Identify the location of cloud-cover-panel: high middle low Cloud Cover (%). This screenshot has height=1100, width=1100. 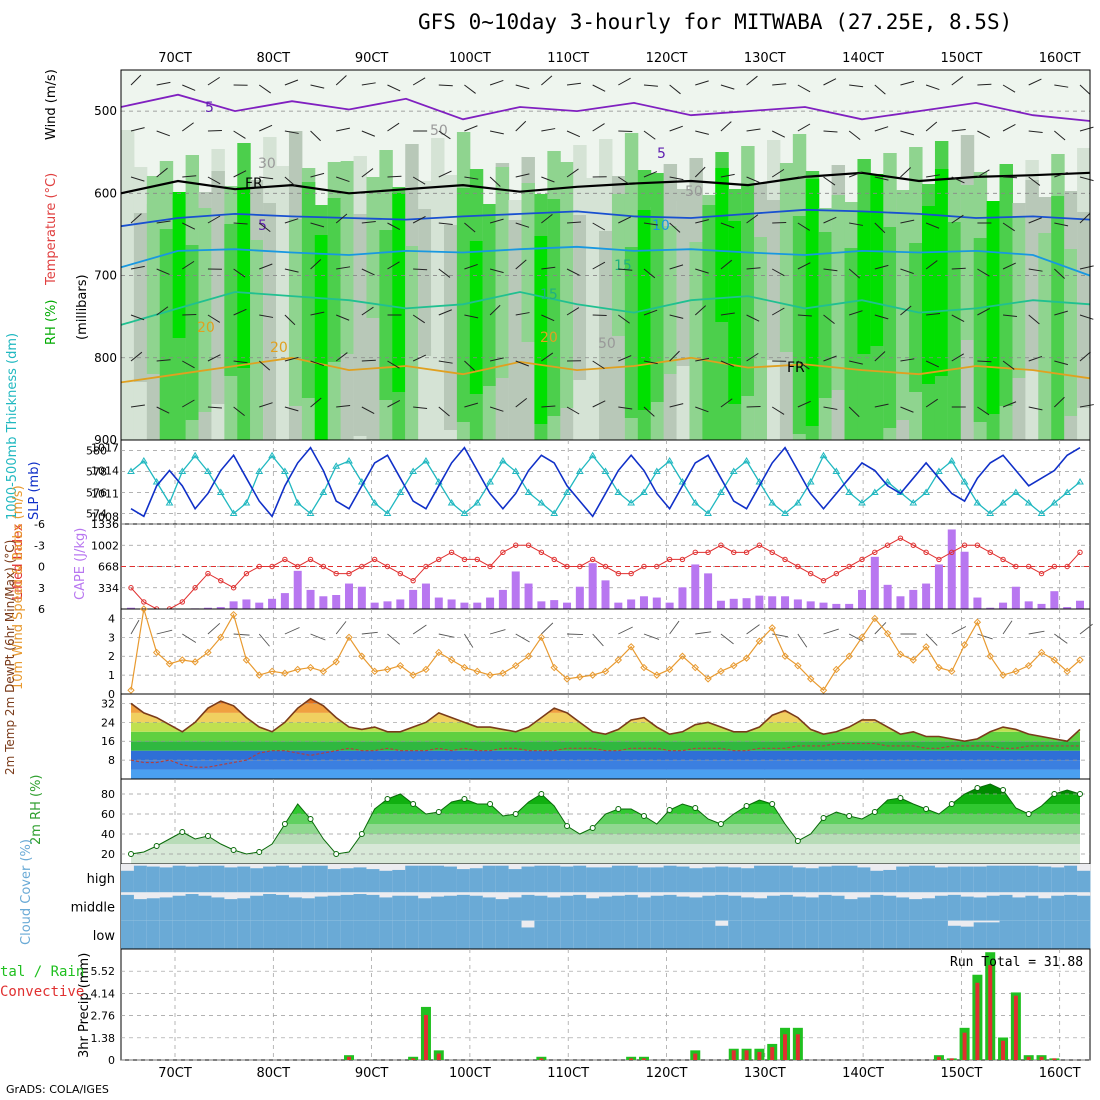
(555, 894).